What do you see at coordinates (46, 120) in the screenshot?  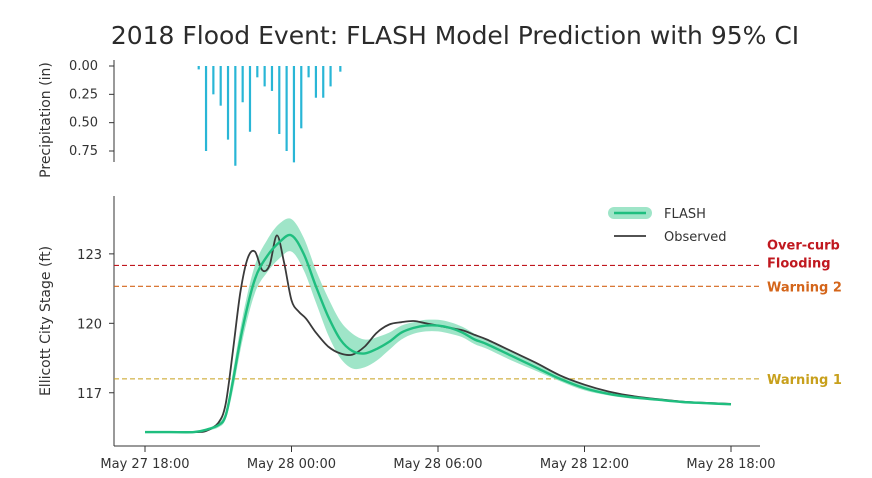 I see `precip-y-label: Precipitation (in)` at bounding box center [46, 120].